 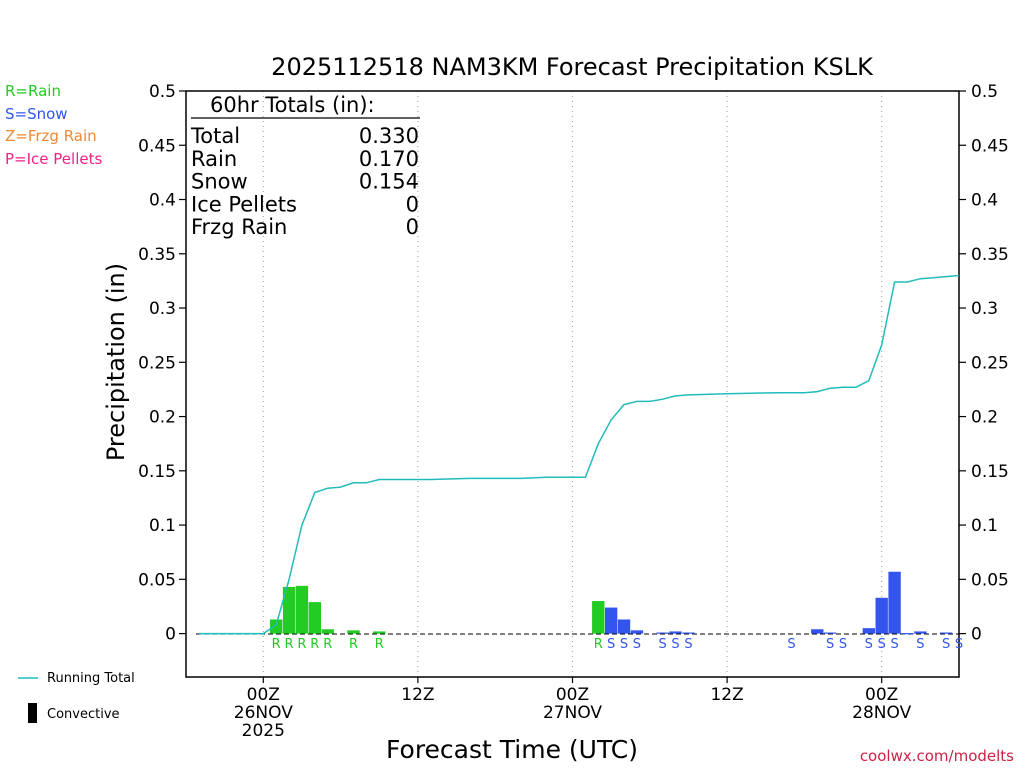 I want to click on totals-row-value: 0.170, so click(x=389, y=159).